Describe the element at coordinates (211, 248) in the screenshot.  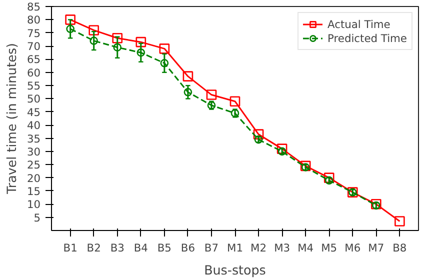
I see `x-tick-label: B7` at that location.